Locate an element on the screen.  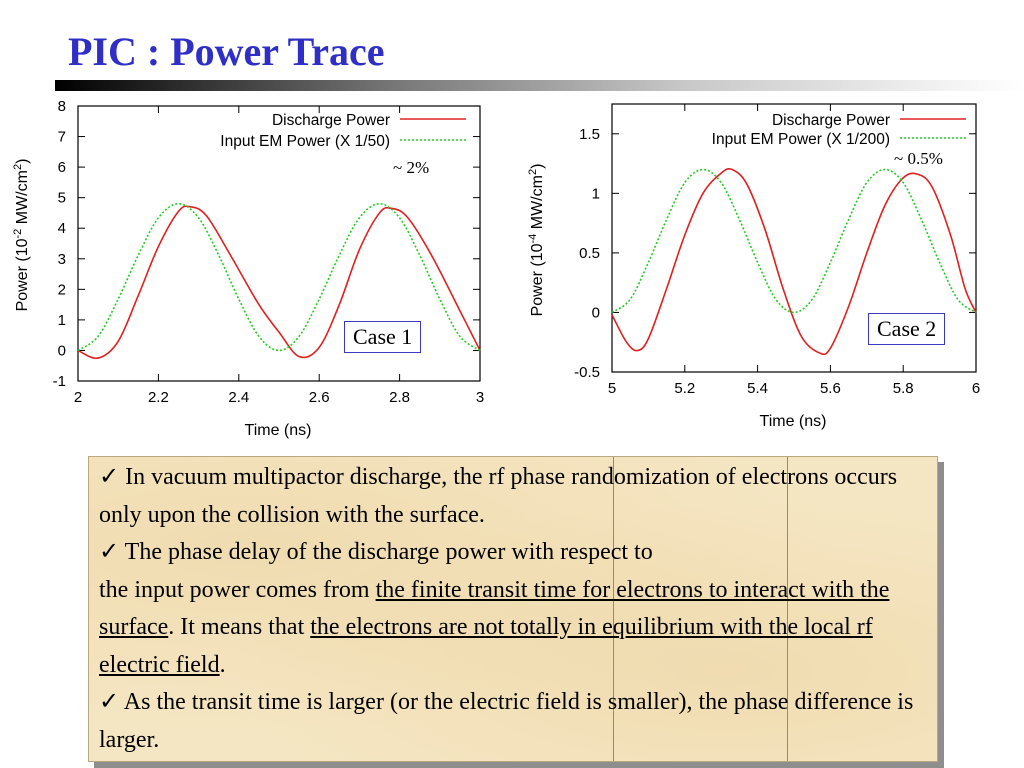
chart2-plot-frame is located at coordinates (794, 238).